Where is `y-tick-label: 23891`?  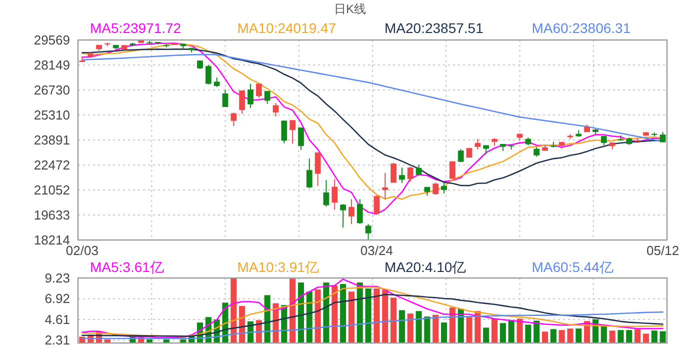 y-tick-label: 23891 is located at coordinates (52, 140).